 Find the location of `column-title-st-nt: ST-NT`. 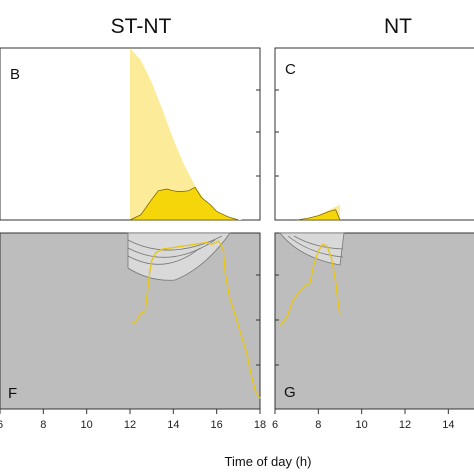

column-title-st-nt: ST-NT is located at coordinates (141, 26).